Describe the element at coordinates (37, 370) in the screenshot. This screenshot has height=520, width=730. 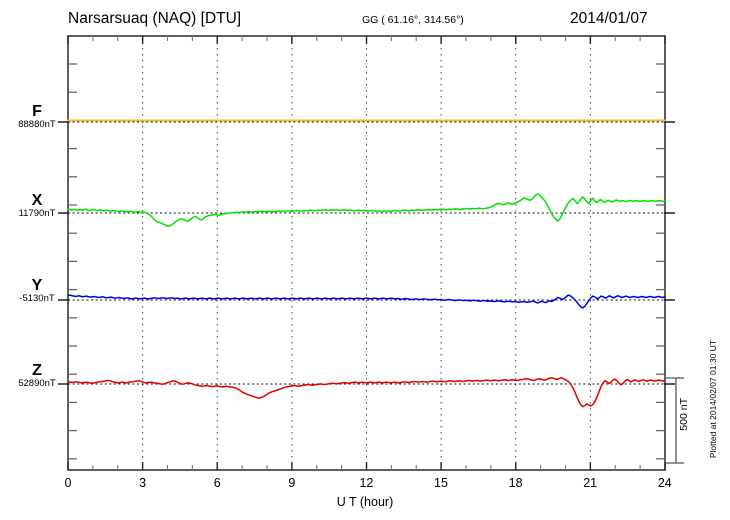
I see `component-letter-z: Z` at that location.